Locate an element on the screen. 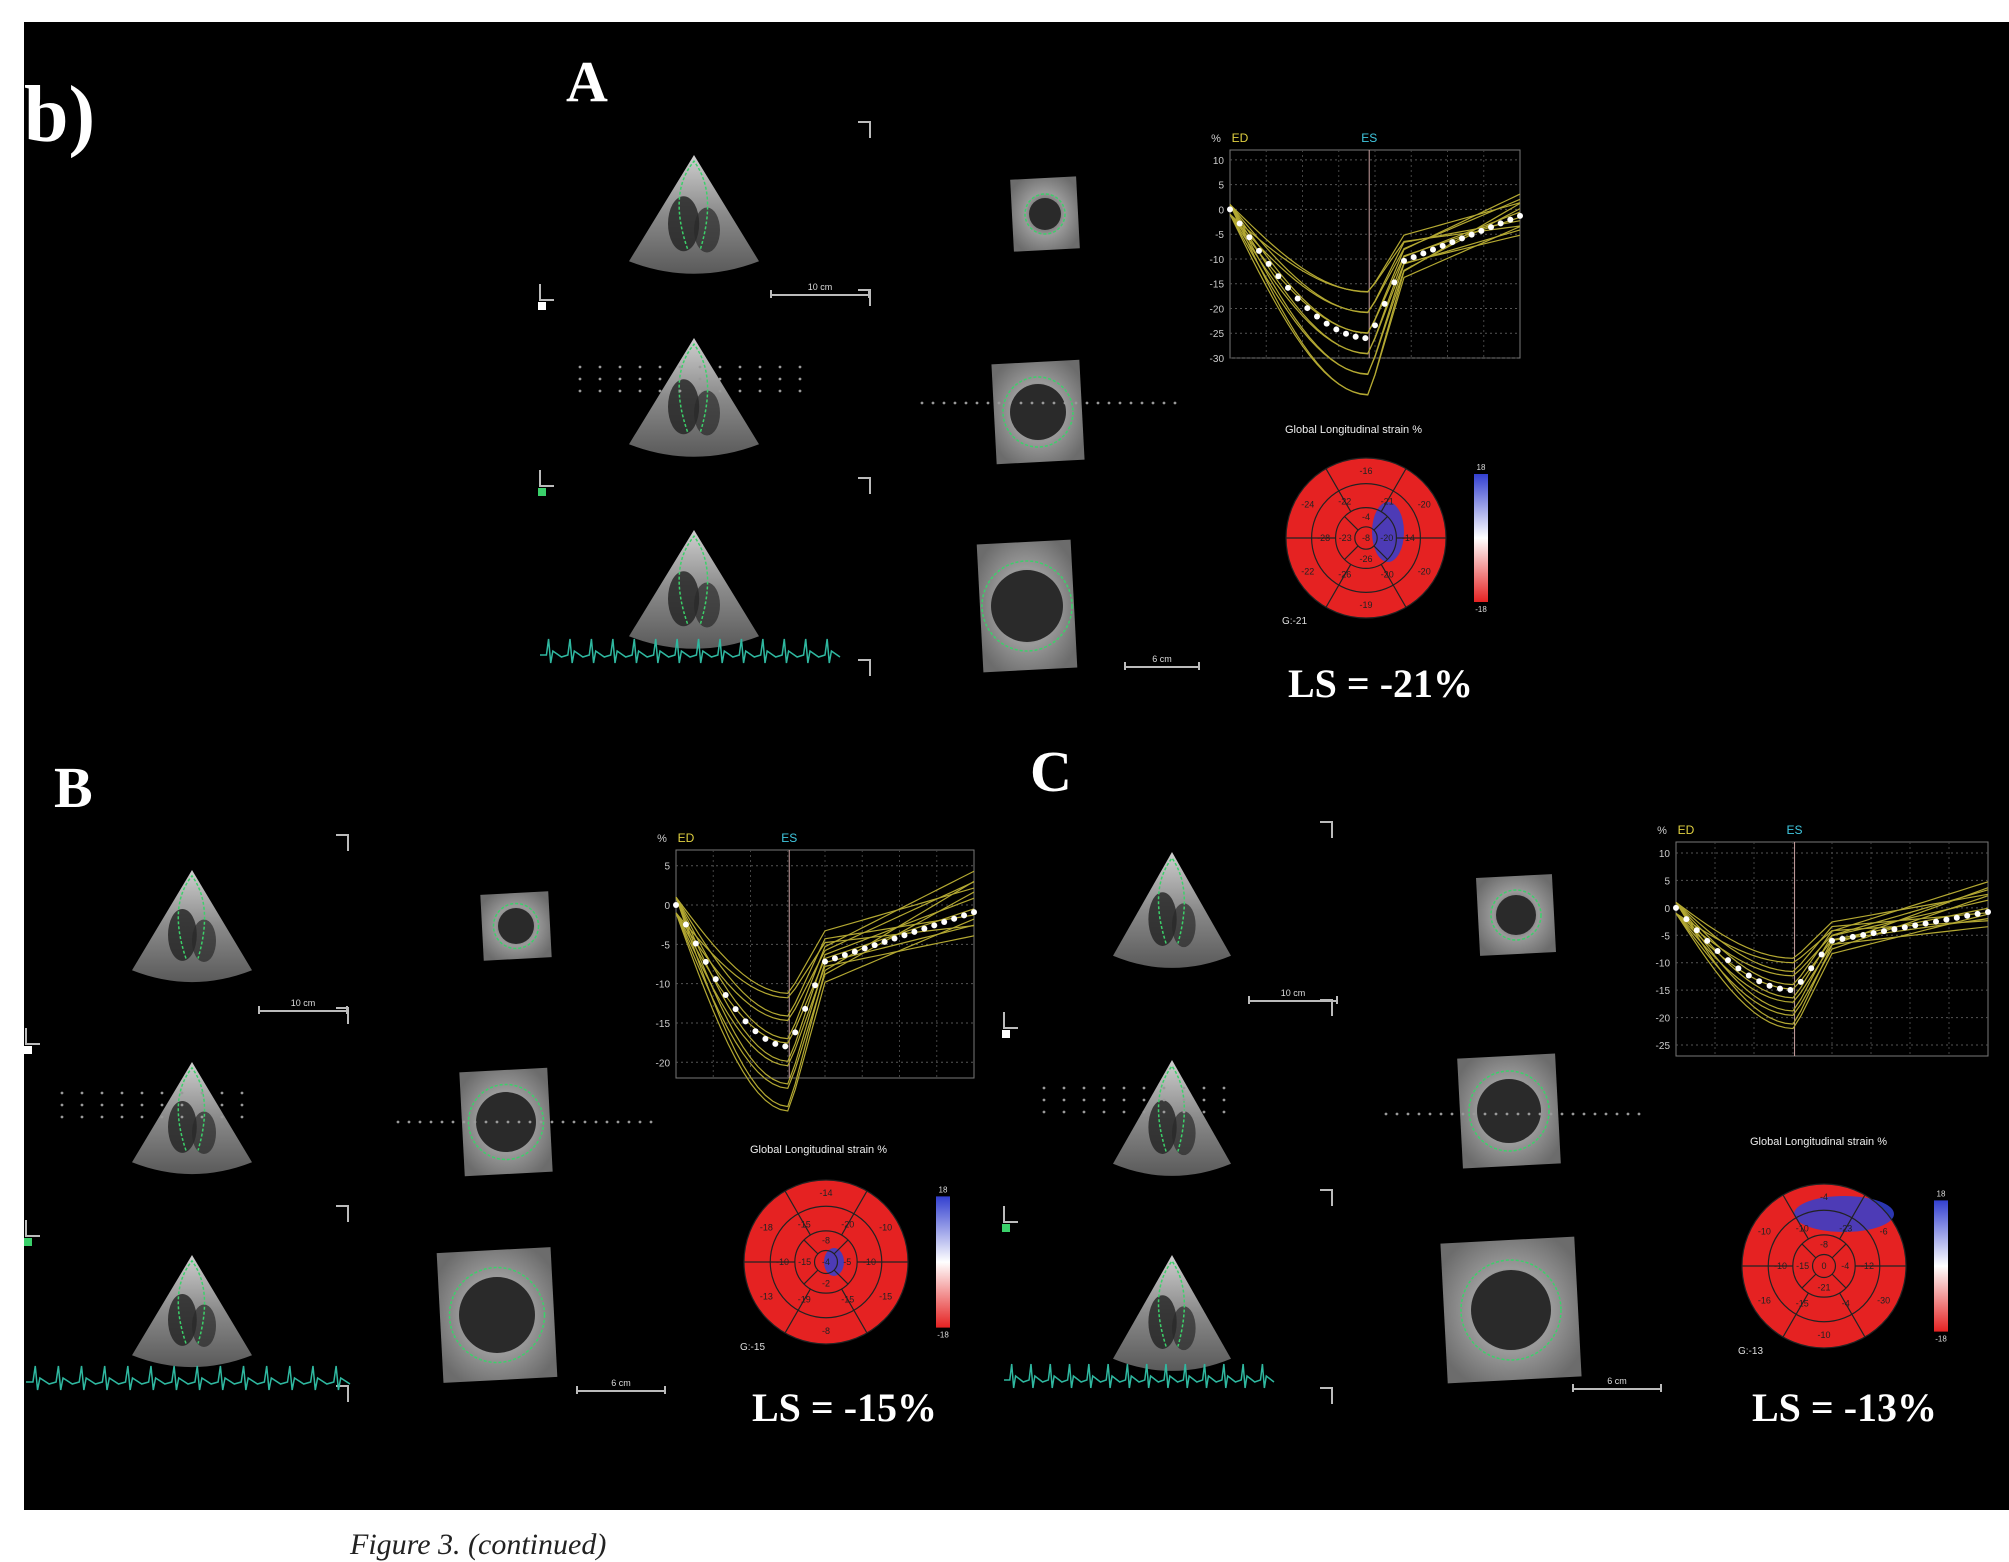  ecg-trace-b is located at coordinates (188, 1378).